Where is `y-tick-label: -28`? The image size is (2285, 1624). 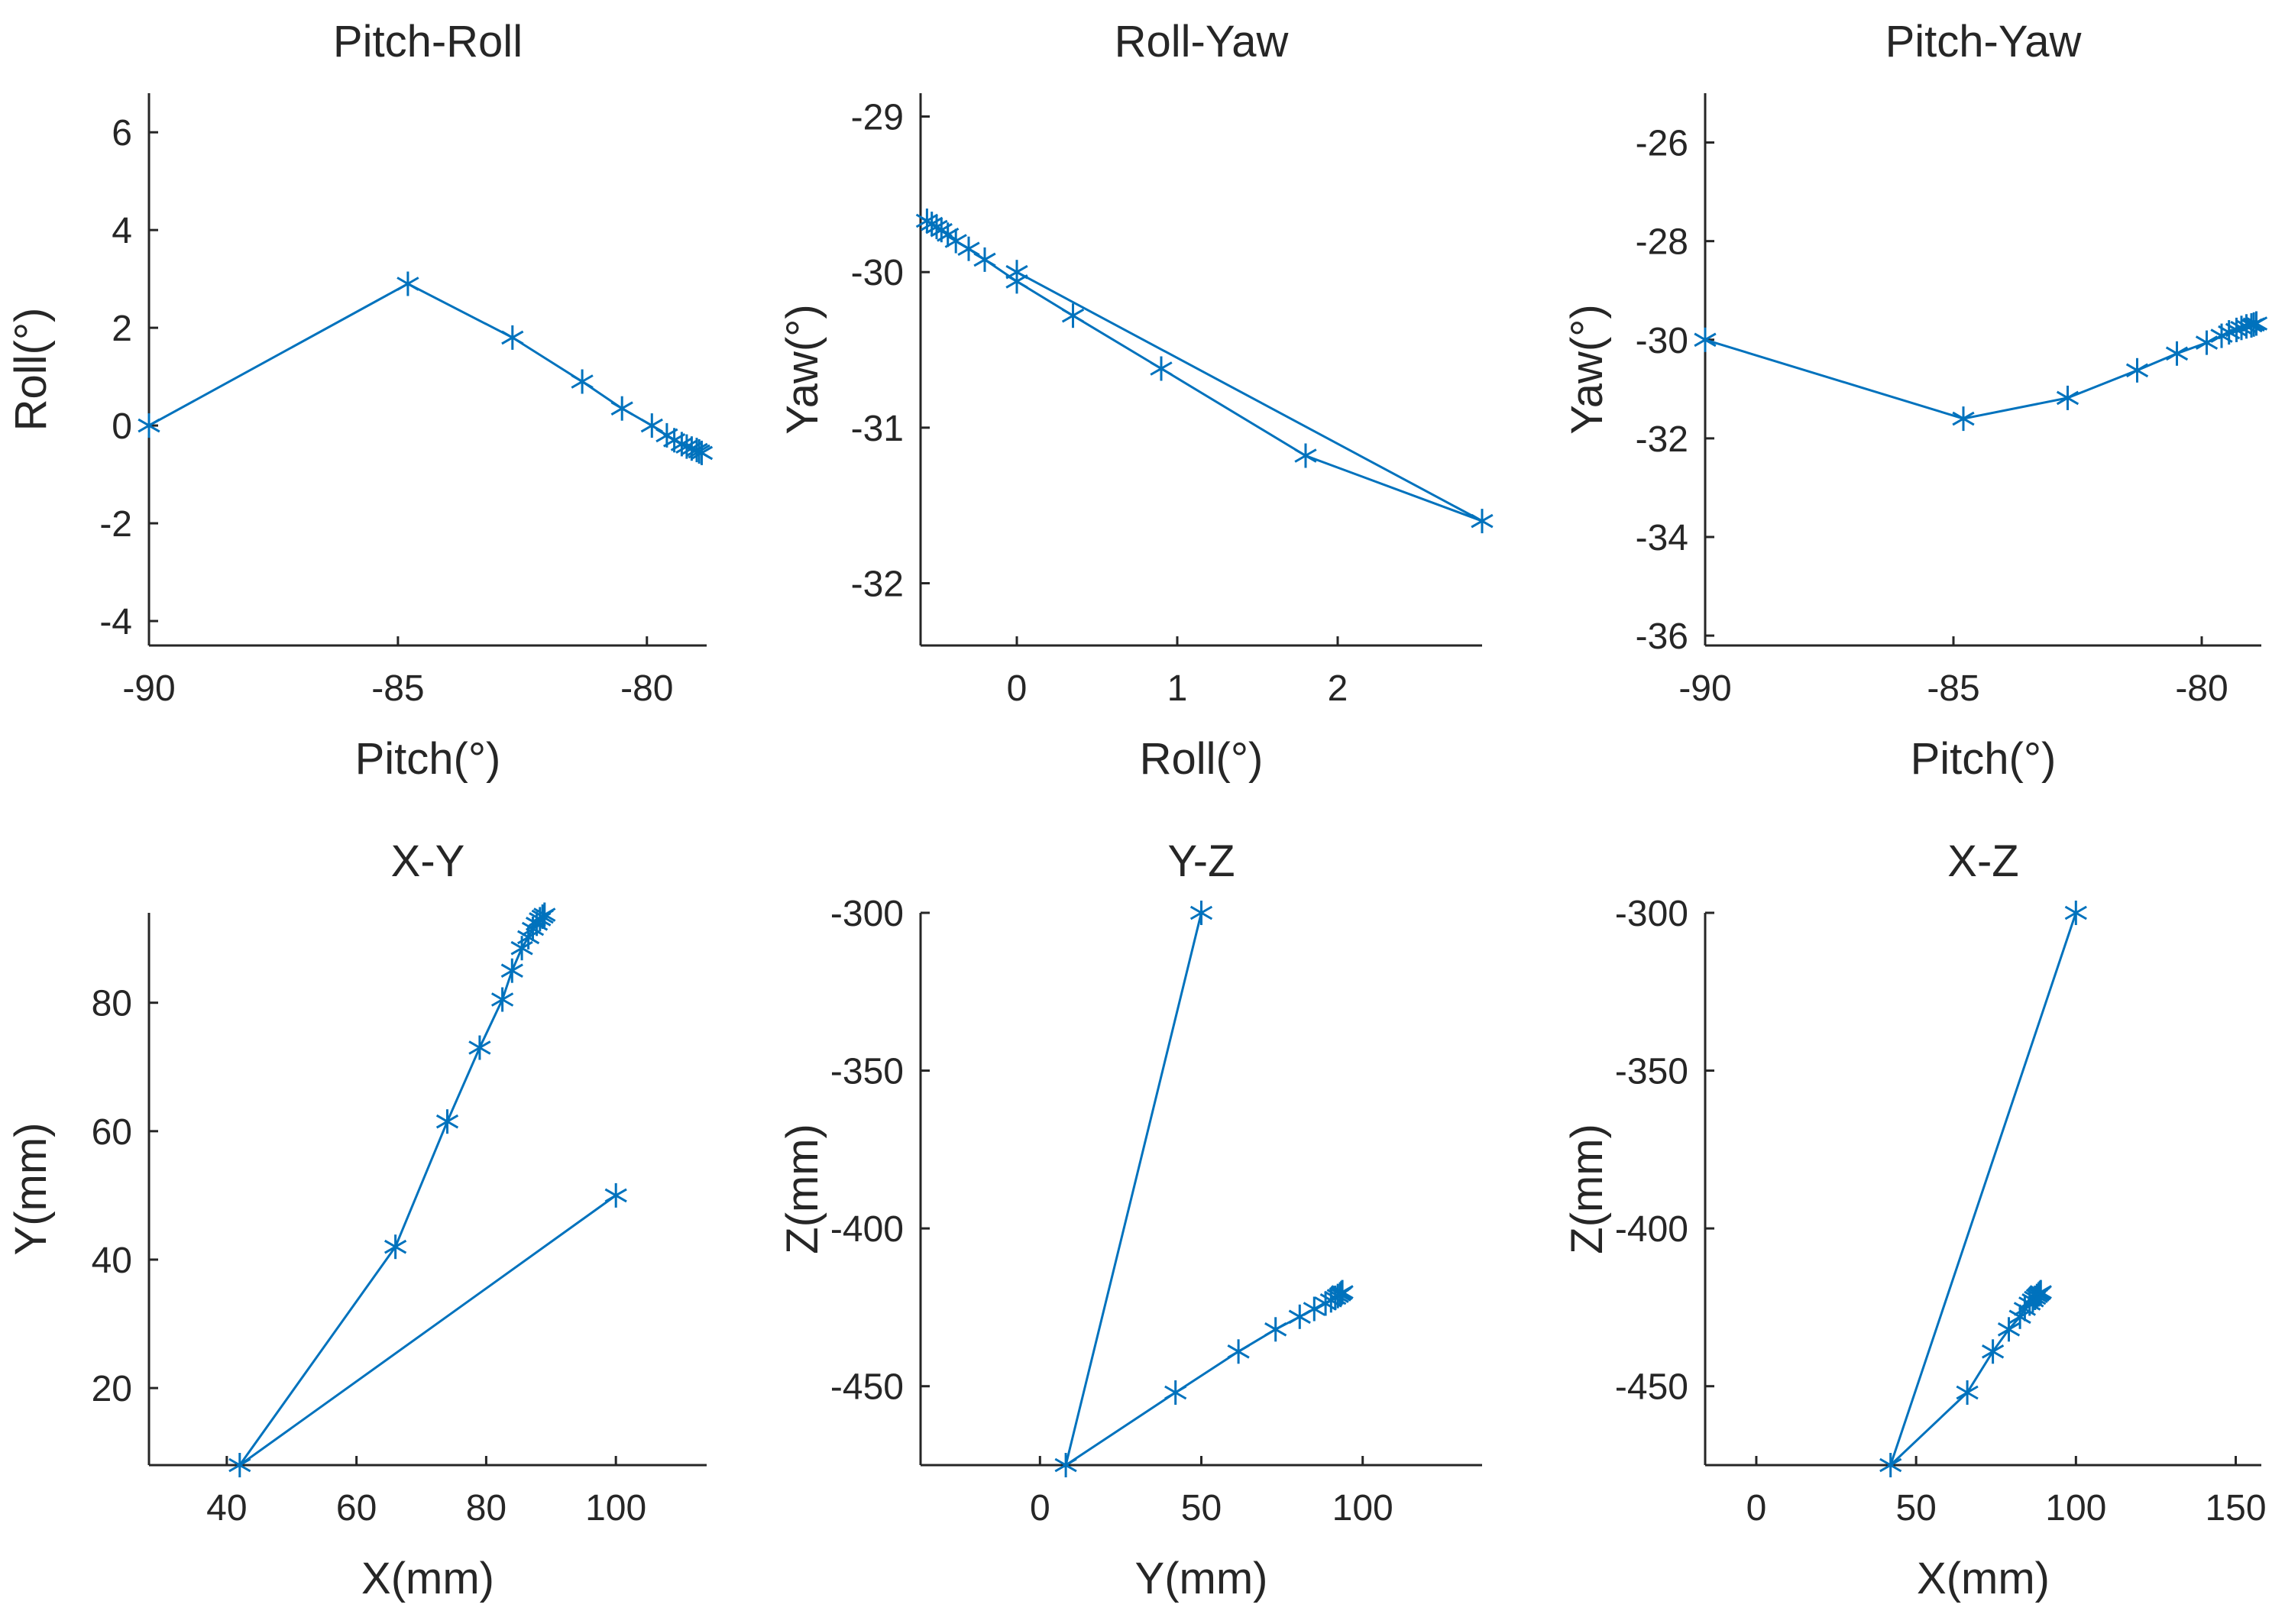 y-tick-label: -28 is located at coordinates (1662, 242).